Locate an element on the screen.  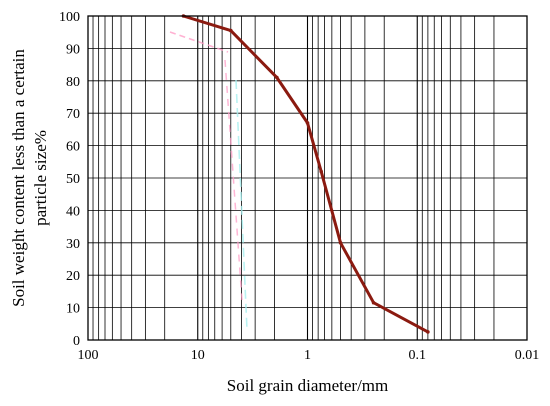
y-tick-label: 90 is located at coordinates (73, 49).